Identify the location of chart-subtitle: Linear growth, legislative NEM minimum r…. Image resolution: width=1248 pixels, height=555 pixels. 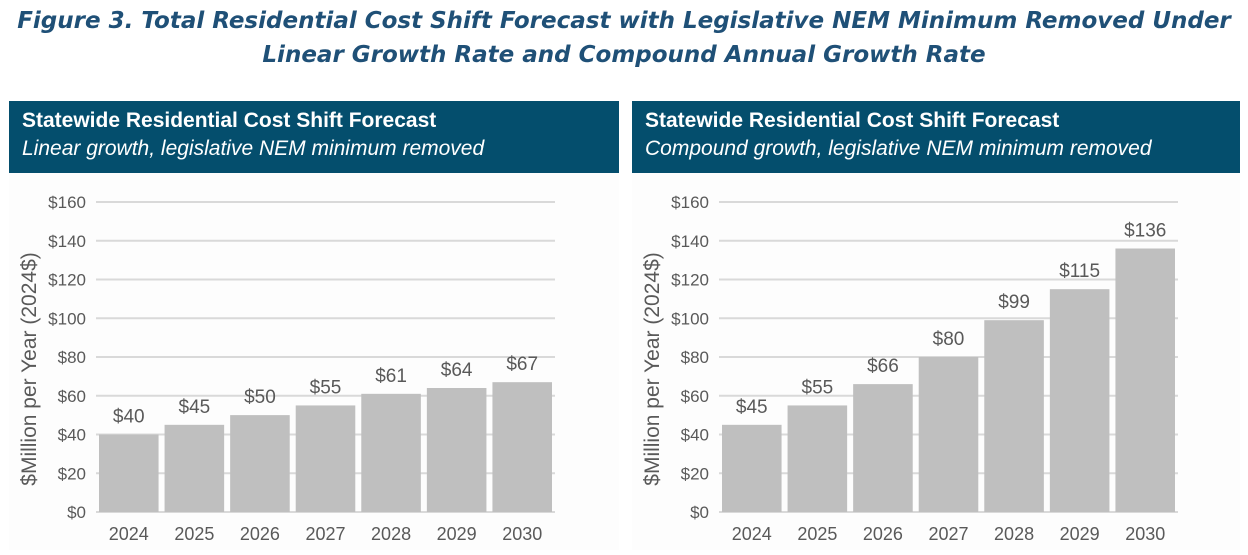
(253, 148).